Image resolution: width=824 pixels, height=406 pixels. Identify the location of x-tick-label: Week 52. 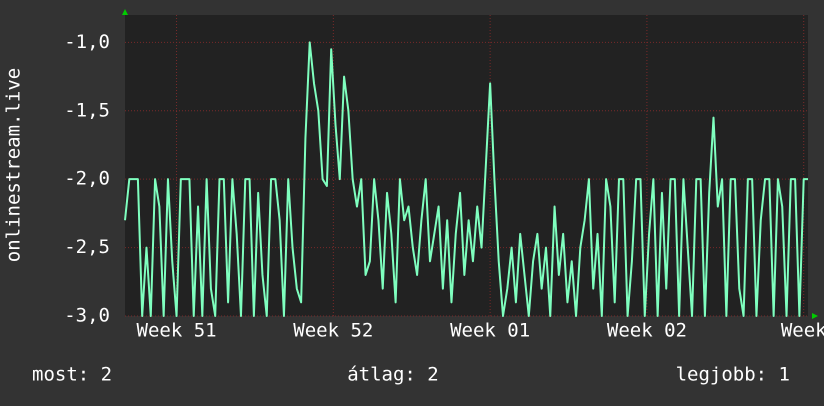
(333, 331).